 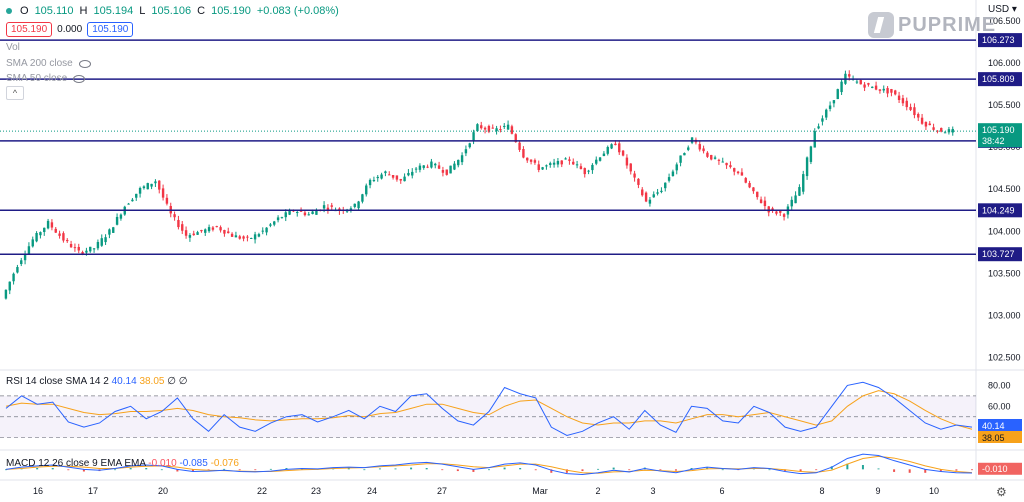 What do you see at coordinates (489, 409) in the screenshot?
I see `rsi-line` at bounding box center [489, 409].